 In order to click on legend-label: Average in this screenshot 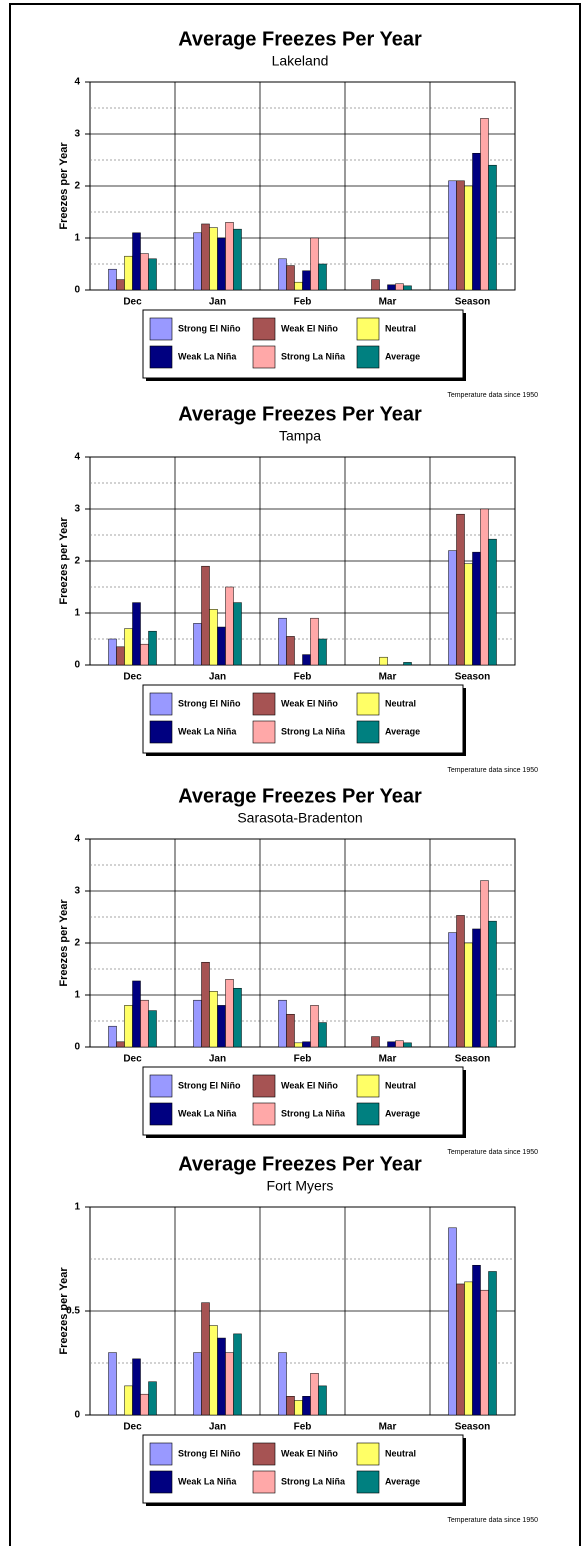, I will do `click(402, 1481)`.